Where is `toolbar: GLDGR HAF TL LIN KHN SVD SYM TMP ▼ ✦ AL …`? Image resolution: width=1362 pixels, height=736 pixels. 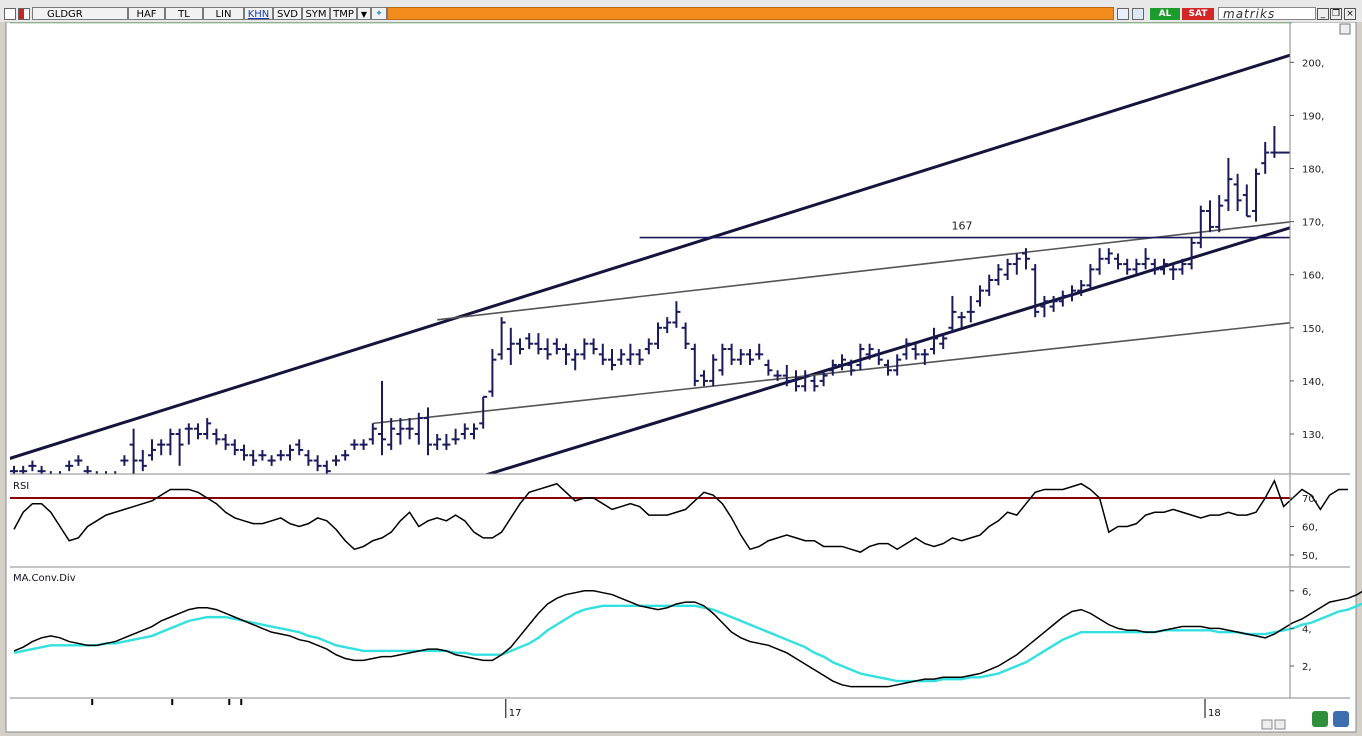
toolbar: GLDGR HAF TL LIN KHN SVD SYM TMP ▼ ✦ AL … is located at coordinates (681, 11).